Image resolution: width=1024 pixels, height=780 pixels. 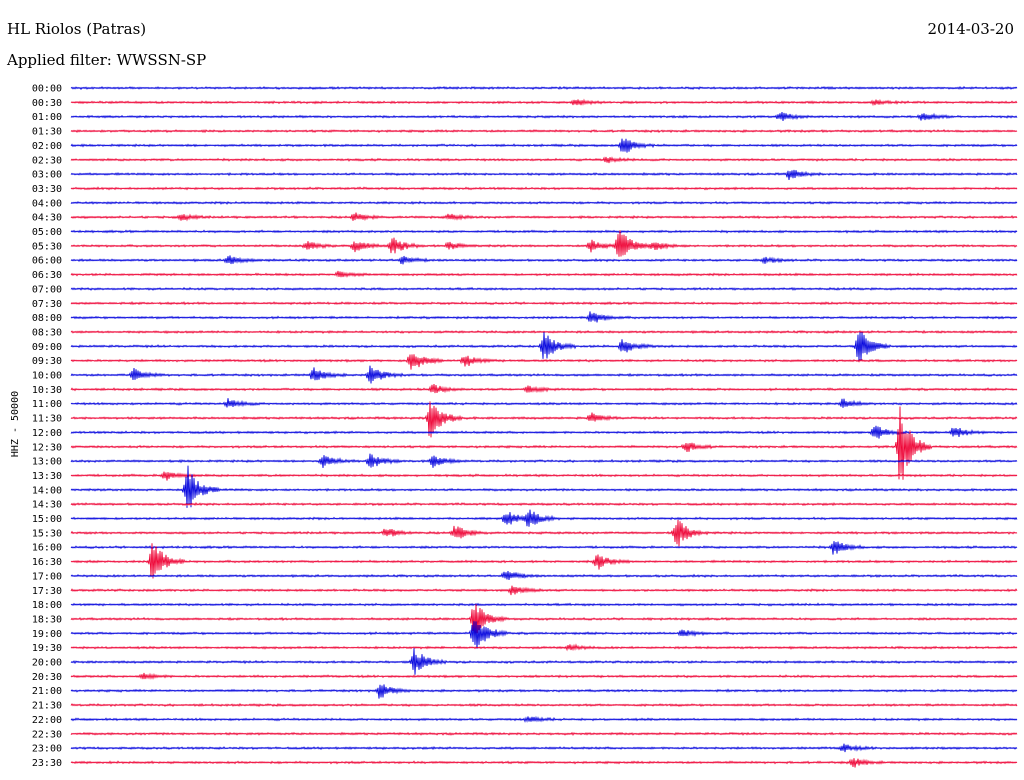 What do you see at coordinates (47, 189) in the screenshot?
I see `row-label: 03:30` at bounding box center [47, 189].